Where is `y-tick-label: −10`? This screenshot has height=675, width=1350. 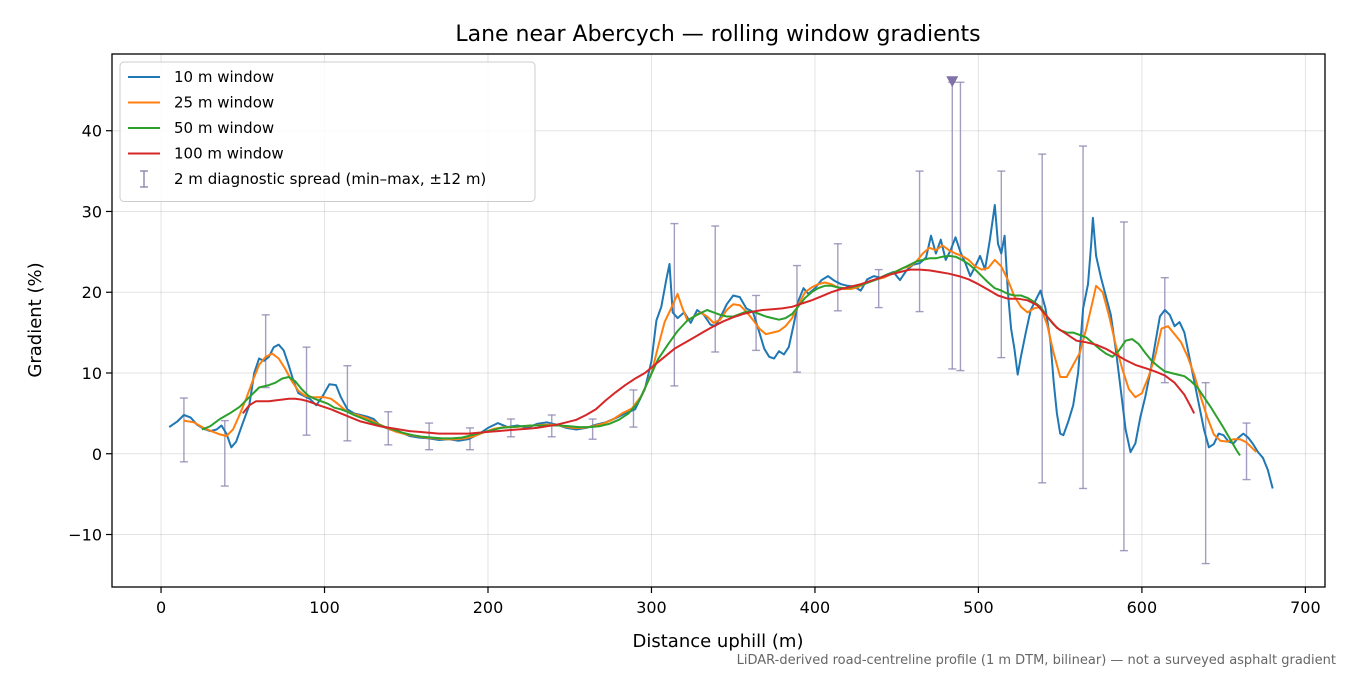
y-tick-label: −10 is located at coordinates (85, 535).